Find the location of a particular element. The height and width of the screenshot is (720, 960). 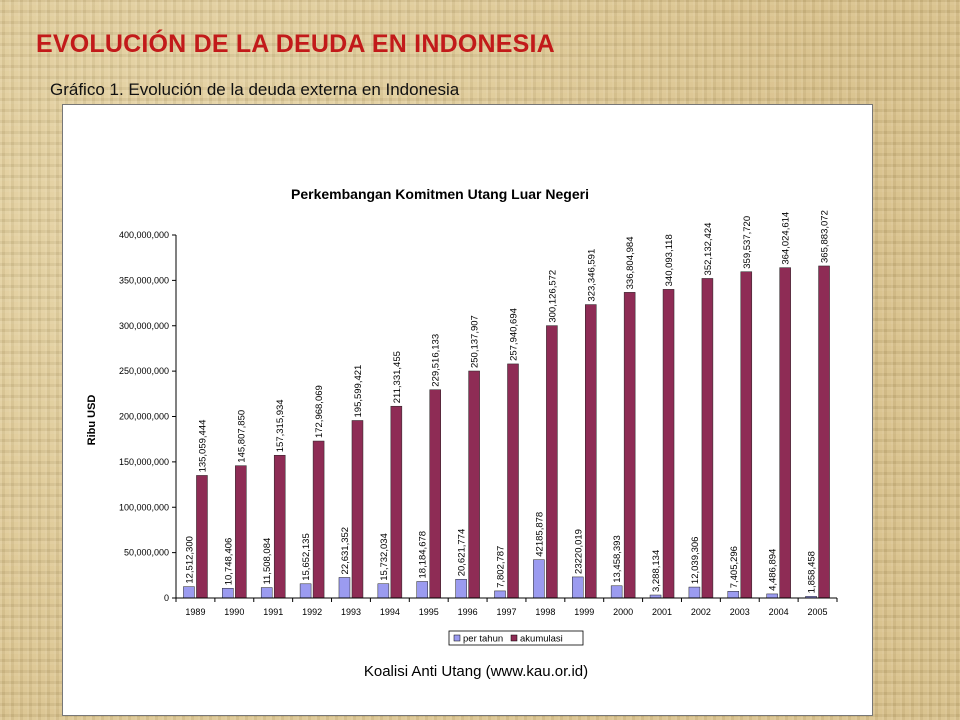

bar-akumulasi-2003 is located at coordinates (746, 435).